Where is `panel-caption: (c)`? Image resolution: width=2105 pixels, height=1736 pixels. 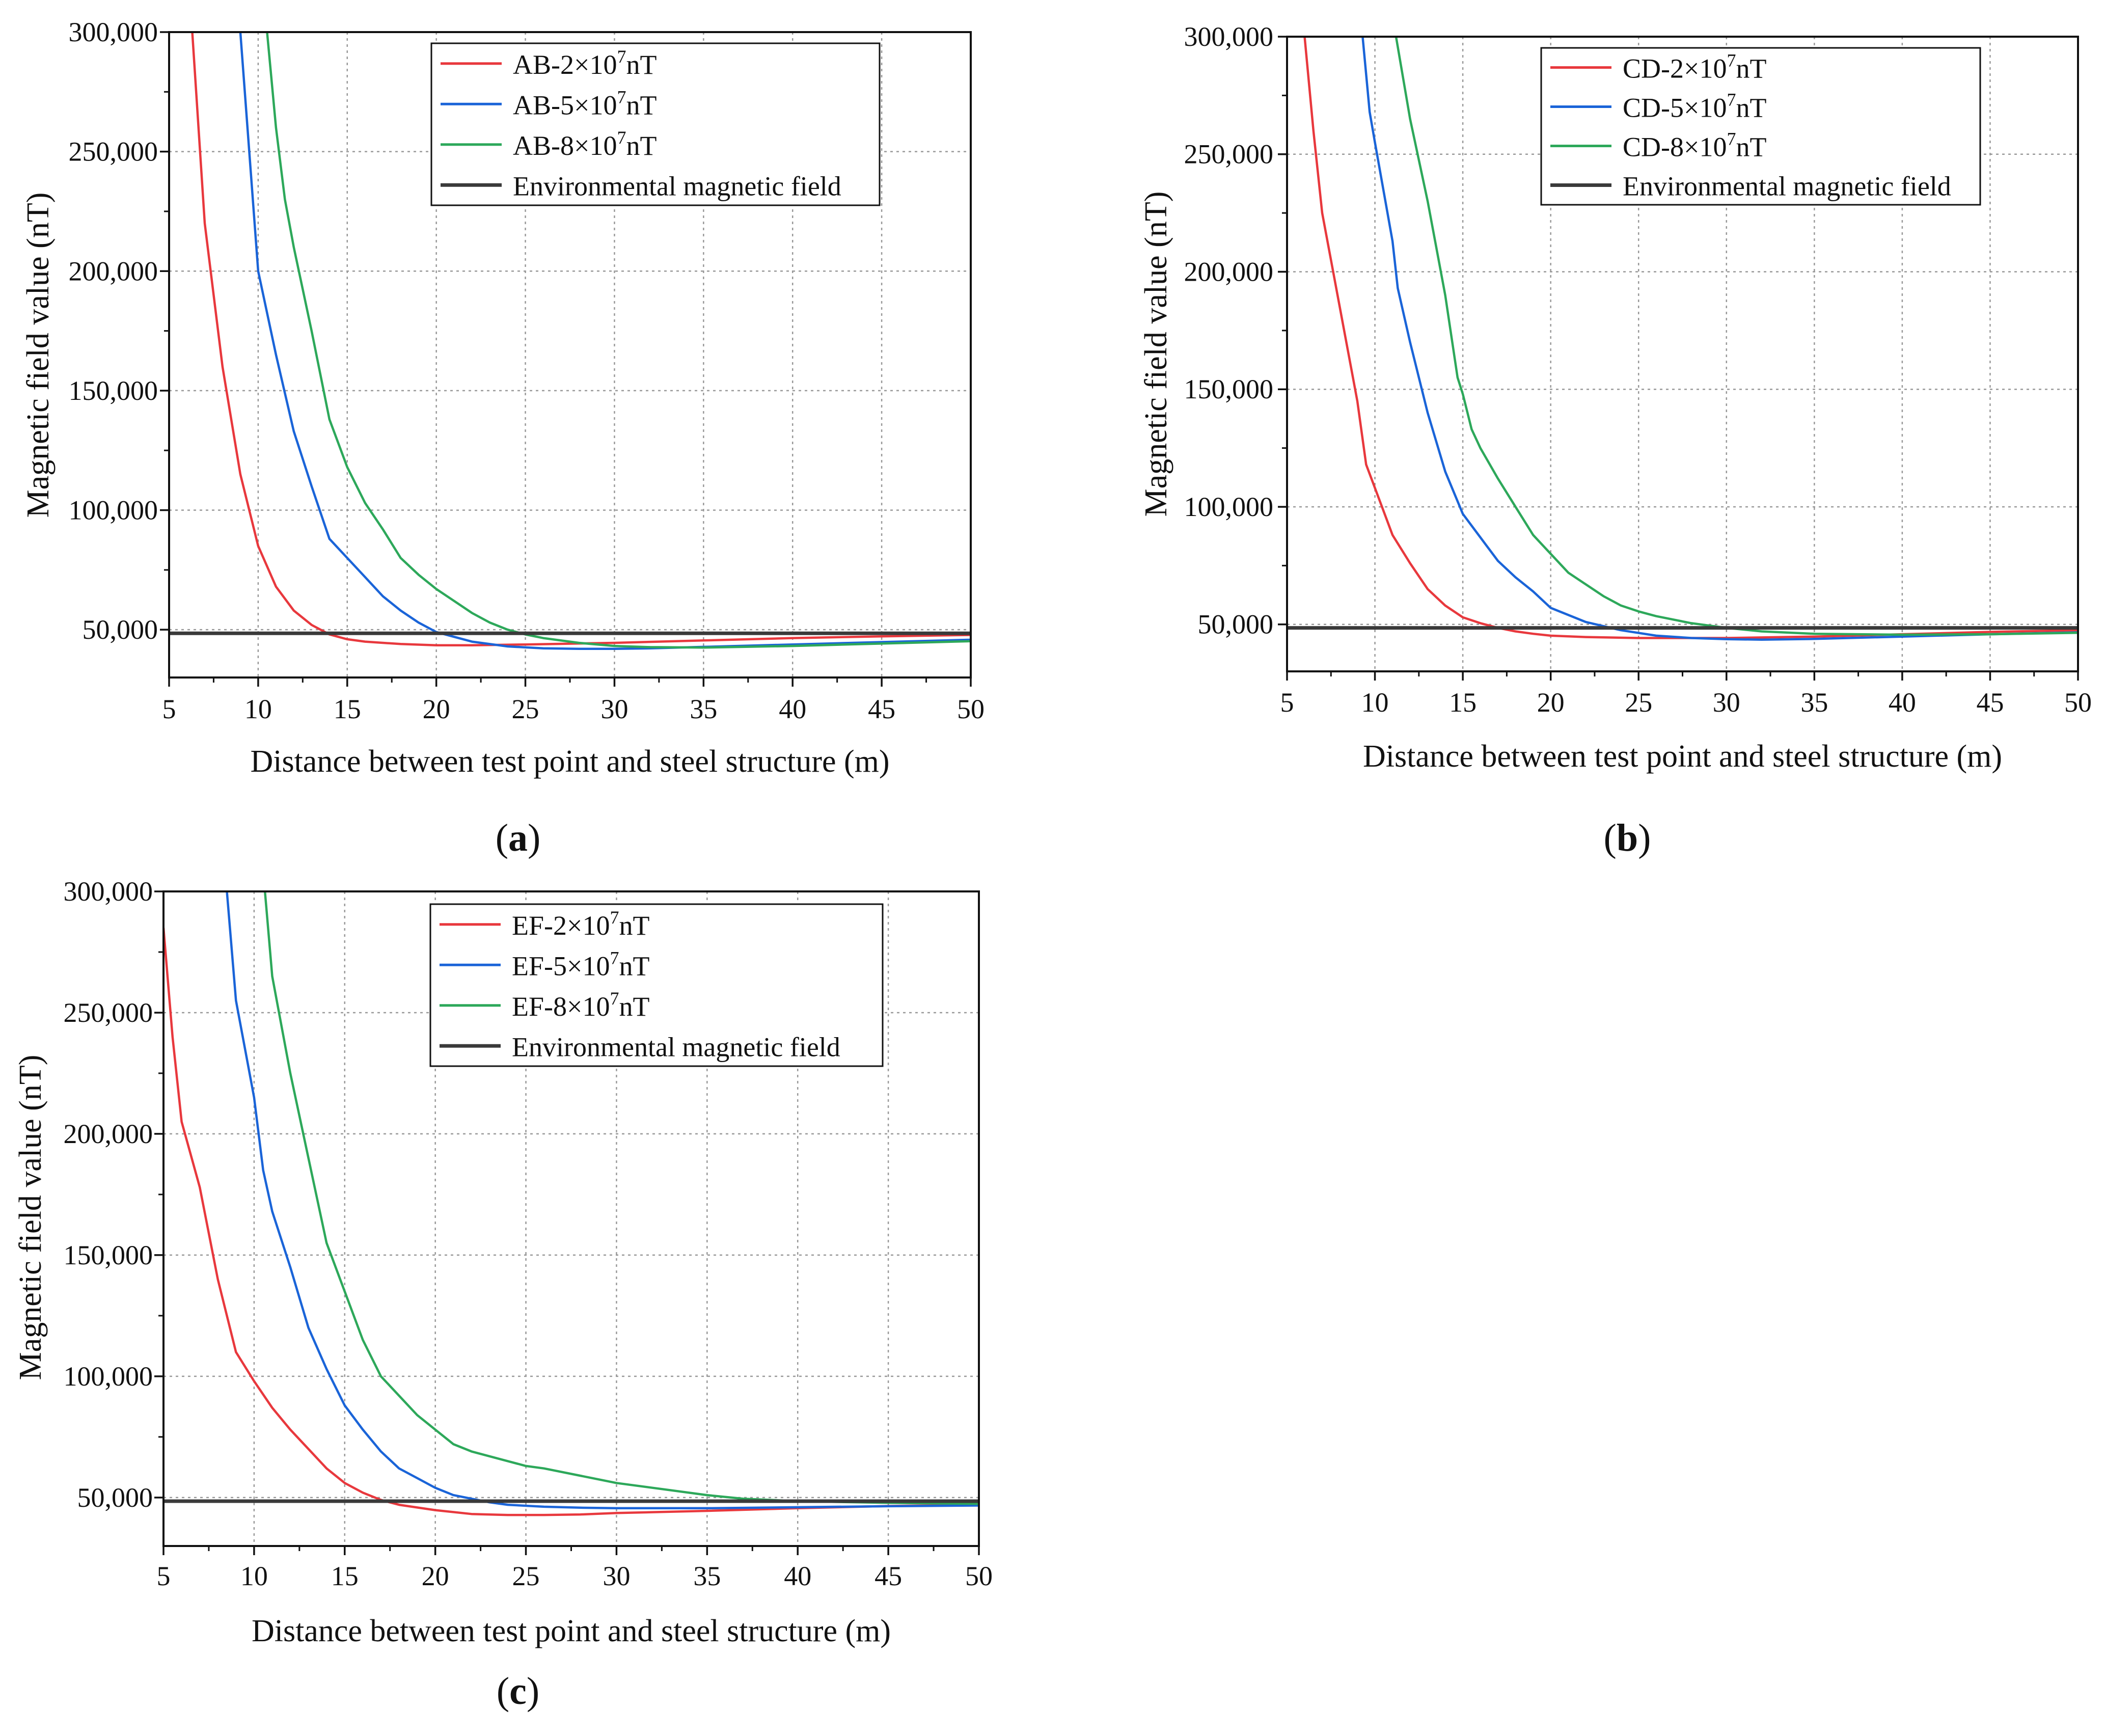
panel-caption: (c) is located at coordinates (518, 1692).